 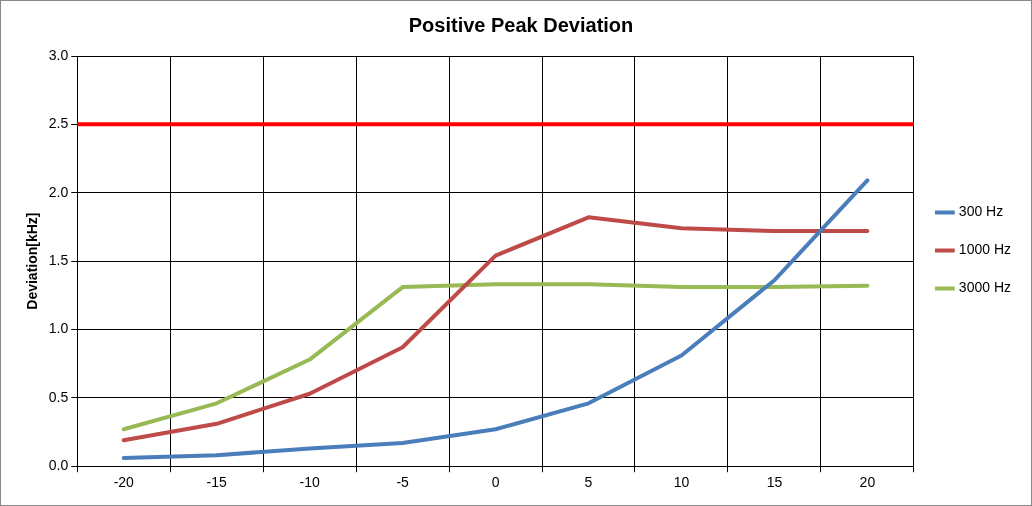 What do you see at coordinates (58, 396) in the screenshot?
I see `y-tick-label: 0.5` at bounding box center [58, 396].